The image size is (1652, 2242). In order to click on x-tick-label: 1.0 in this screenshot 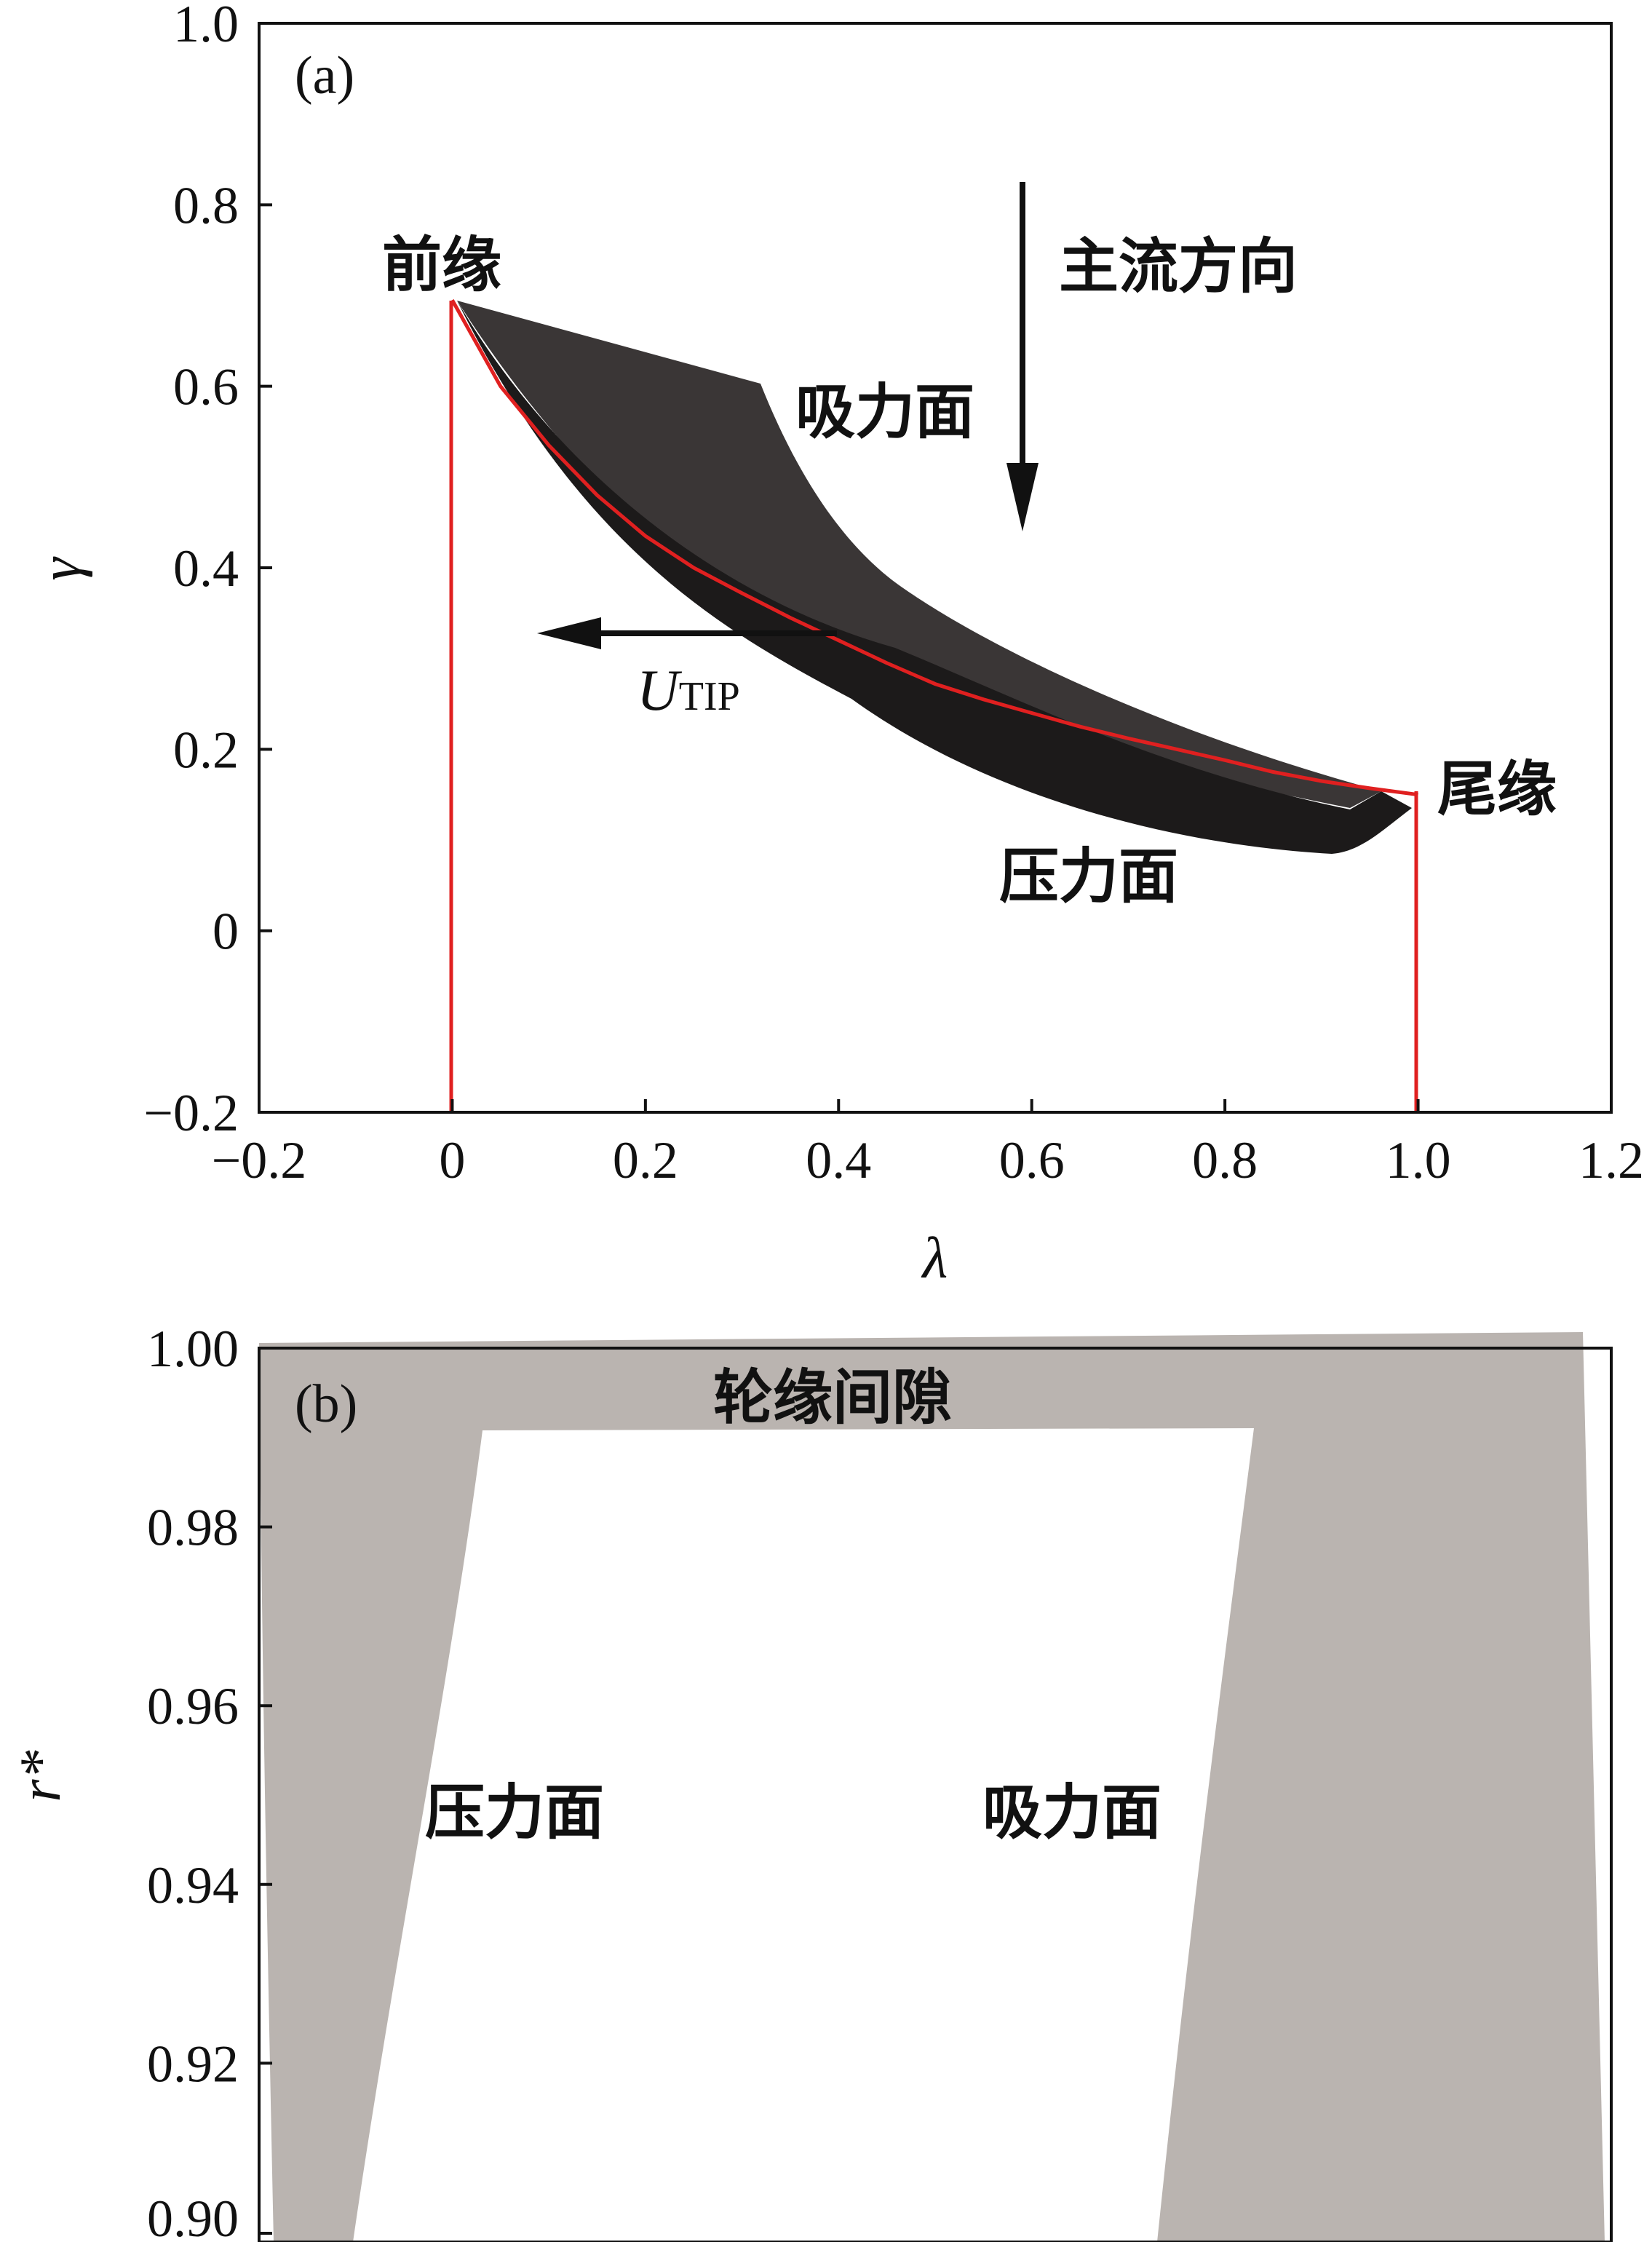, I will do `click(1418, 1160)`.